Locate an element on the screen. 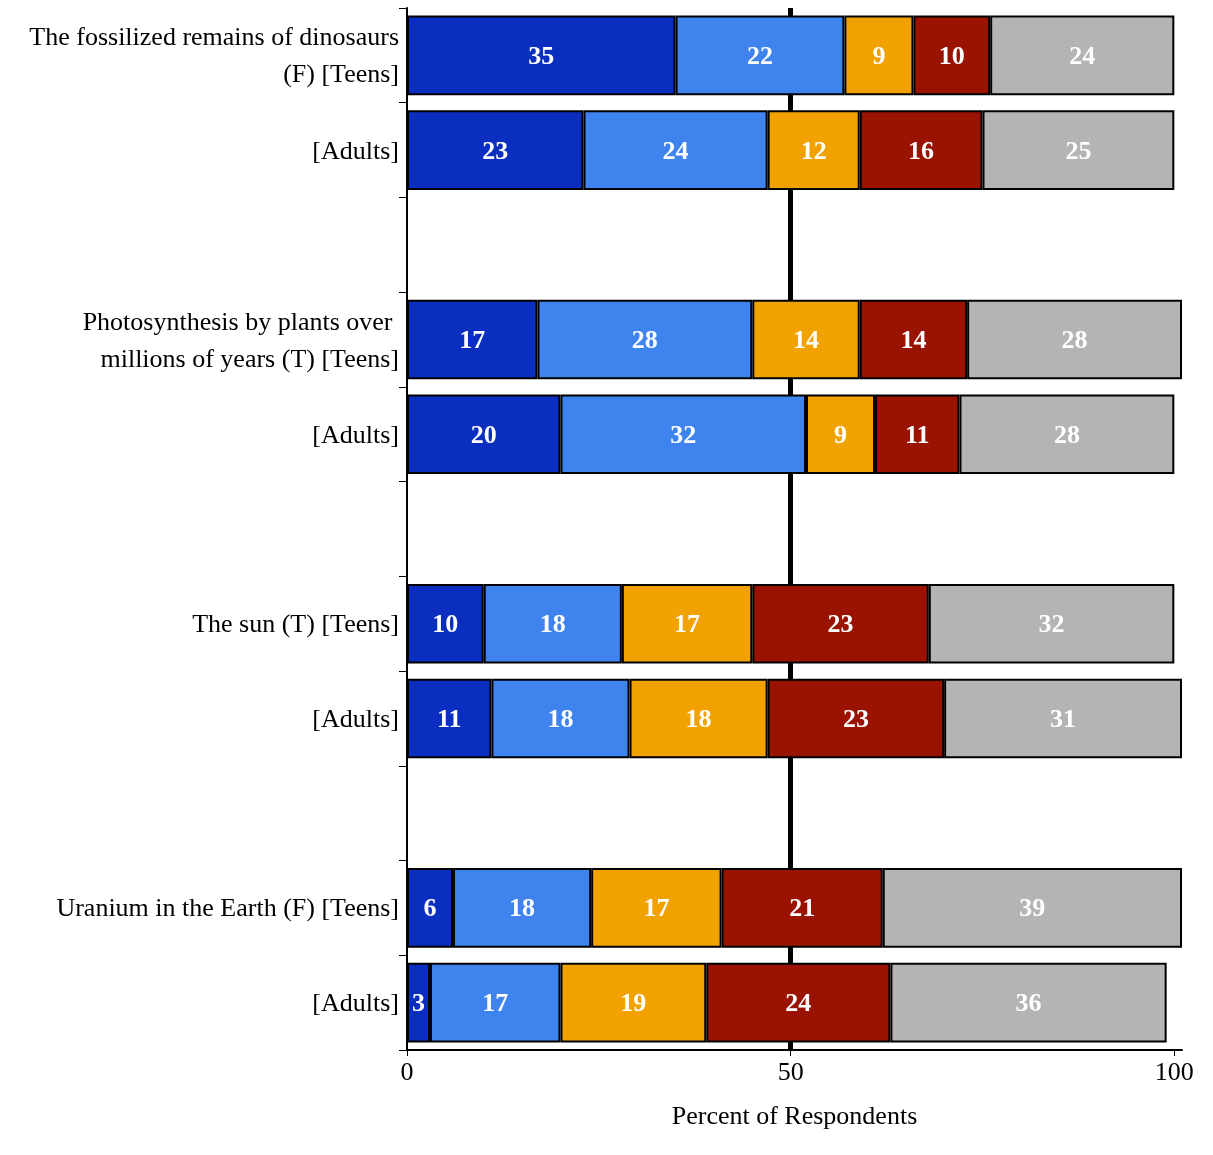 The image size is (1213, 1155). y-tick-label: Photosynthesis by plants over millions of years (T) [Teens] is located at coordinates (240, 339).